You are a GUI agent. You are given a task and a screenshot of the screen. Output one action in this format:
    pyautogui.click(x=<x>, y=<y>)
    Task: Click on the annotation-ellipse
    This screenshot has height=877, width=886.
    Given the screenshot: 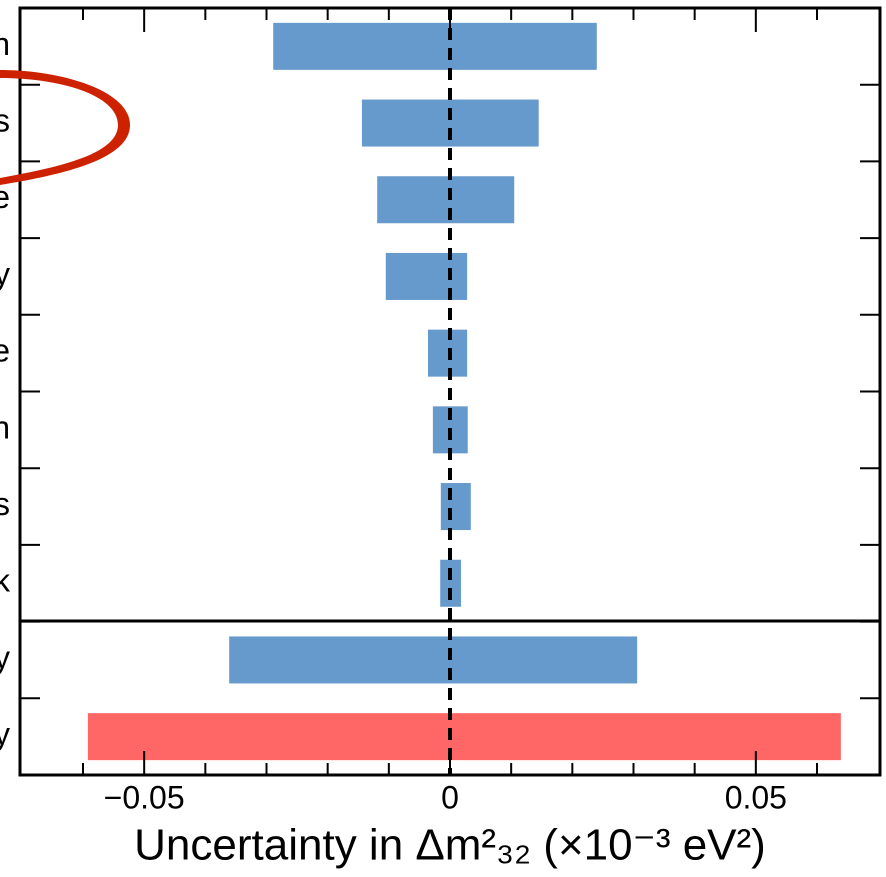 What is the action you would take?
    pyautogui.click(x=65, y=127)
    